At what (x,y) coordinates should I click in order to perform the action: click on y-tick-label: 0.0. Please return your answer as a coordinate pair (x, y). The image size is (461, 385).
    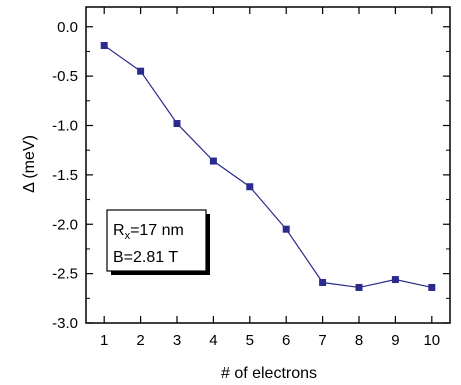
    Looking at the image, I should click on (67, 27).